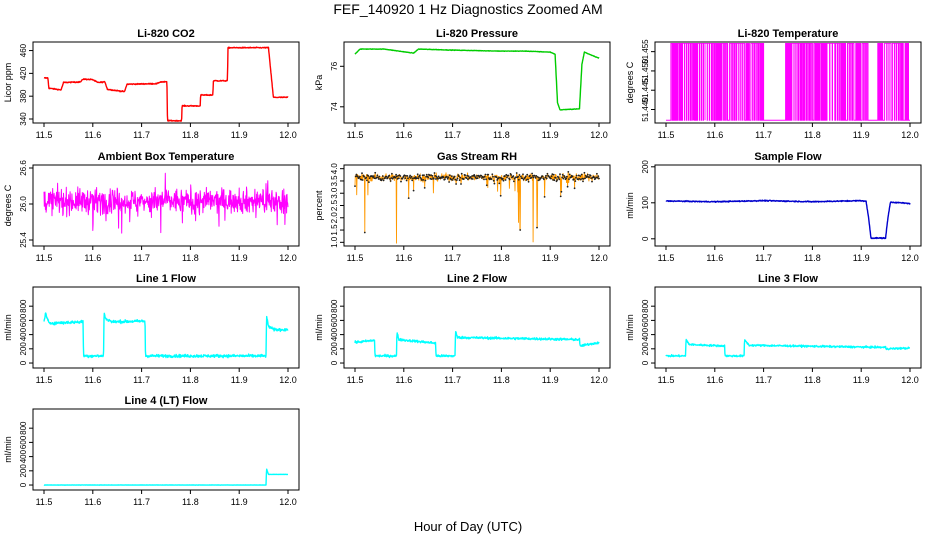 The image size is (936, 545). What do you see at coordinates (23, 456) in the screenshot?
I see `y-tick-label: 400` at bounding box center [23, 456].